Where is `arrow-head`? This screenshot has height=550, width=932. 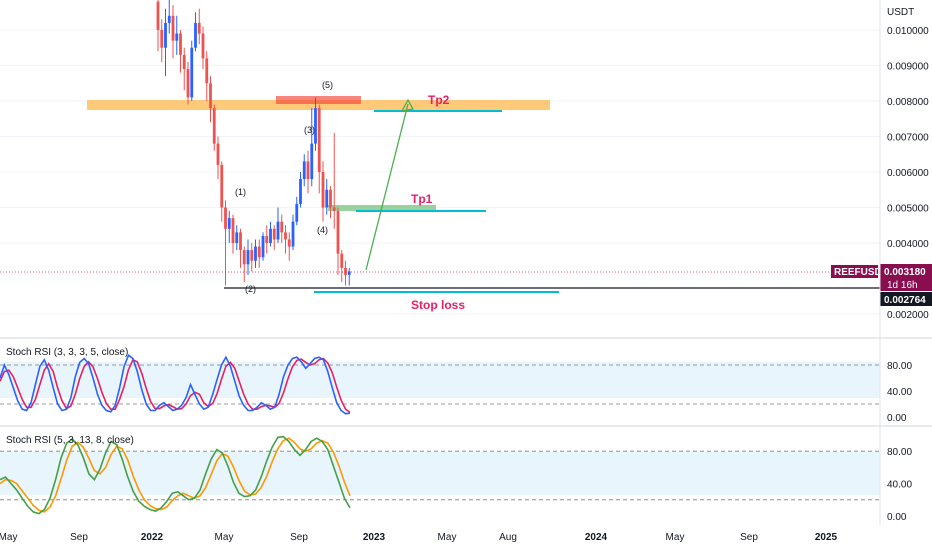
arrow-head is located at coordinates (407, 105).